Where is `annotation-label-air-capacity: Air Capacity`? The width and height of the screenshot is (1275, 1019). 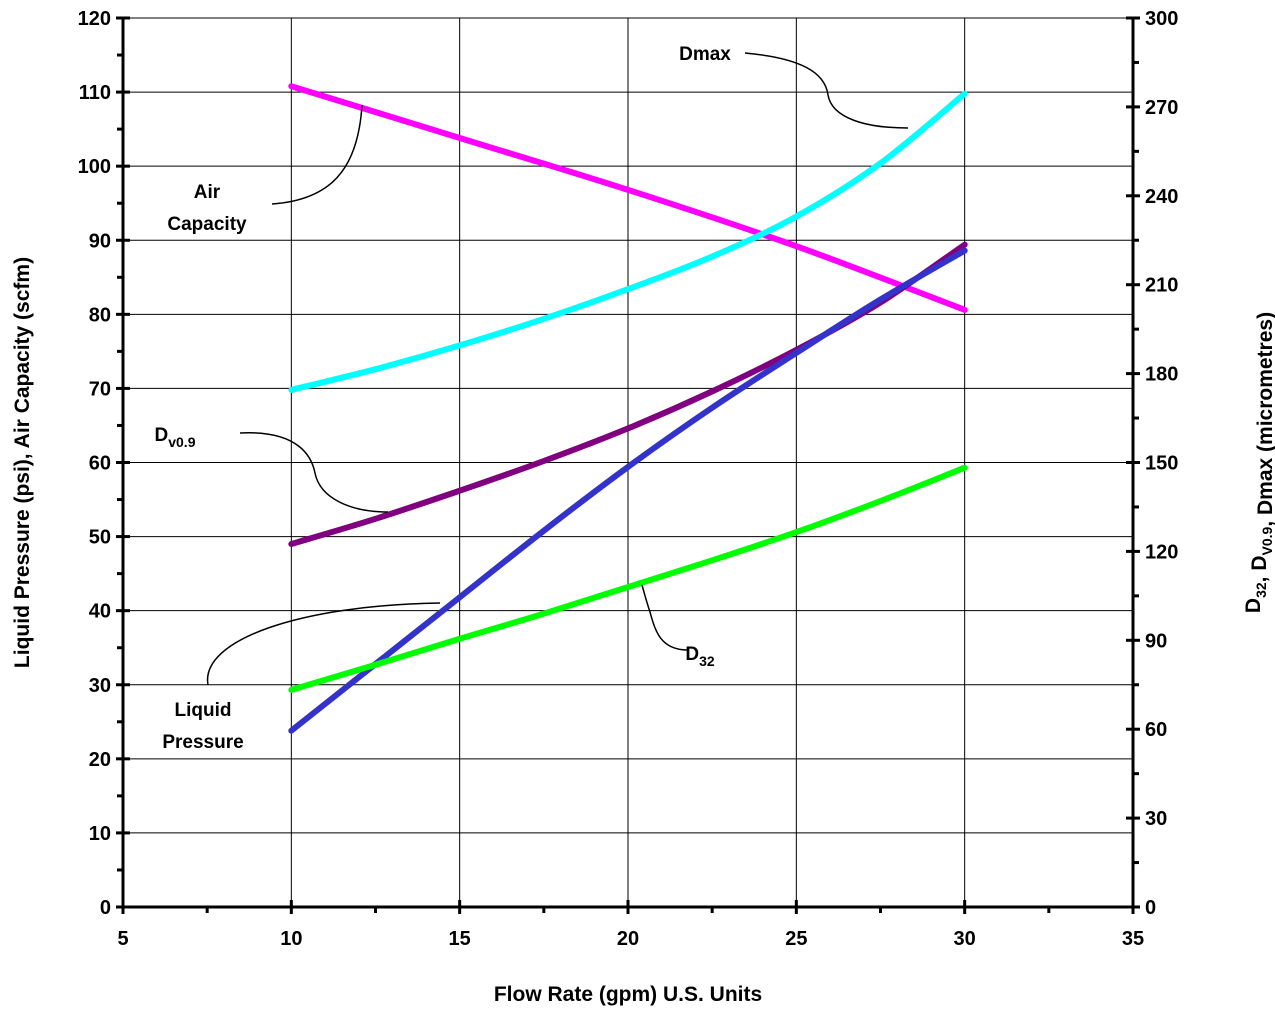 annotation-label-air-capacity: Air Capacity is located at coordinates (207, 208).